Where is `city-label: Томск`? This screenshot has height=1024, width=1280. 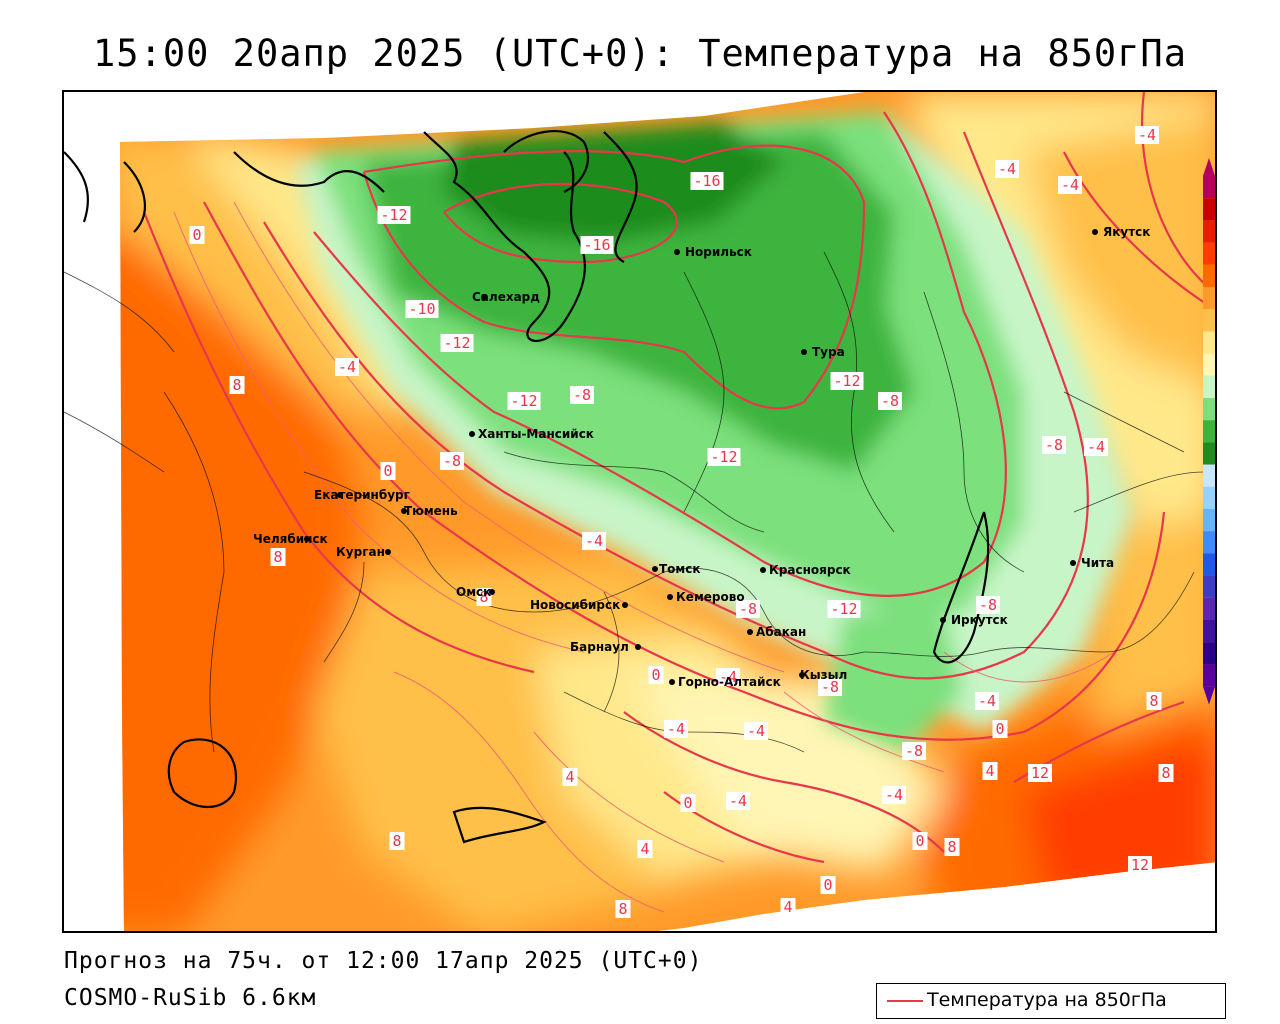 city-label: Томск is located at coordinates (680, 569).